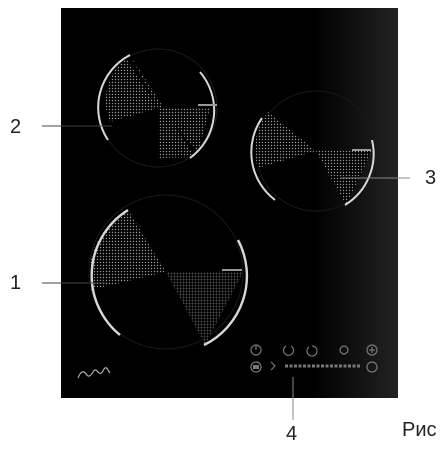  Describe the element at coordinates (273, 366) in the screenshot. I see `zone-select-icon` at that location.